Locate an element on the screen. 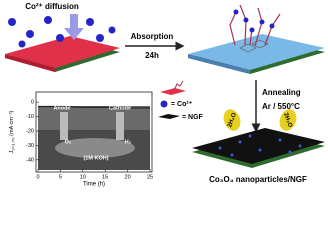  diffusion-arrow is located at coordinates (74, 27).